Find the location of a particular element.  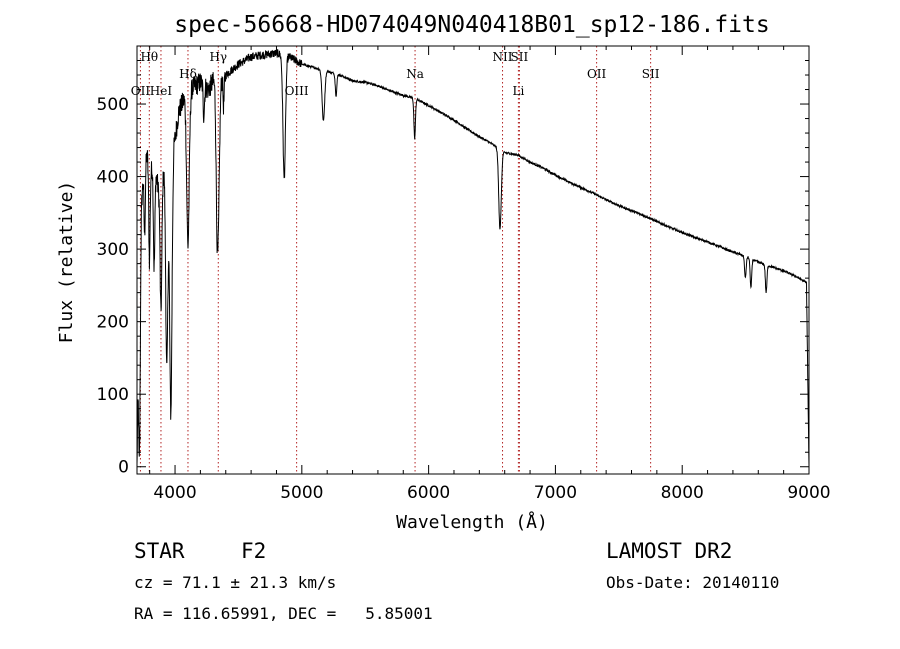

line-label-hθ: Hθ is located at coordinates (149, 57).